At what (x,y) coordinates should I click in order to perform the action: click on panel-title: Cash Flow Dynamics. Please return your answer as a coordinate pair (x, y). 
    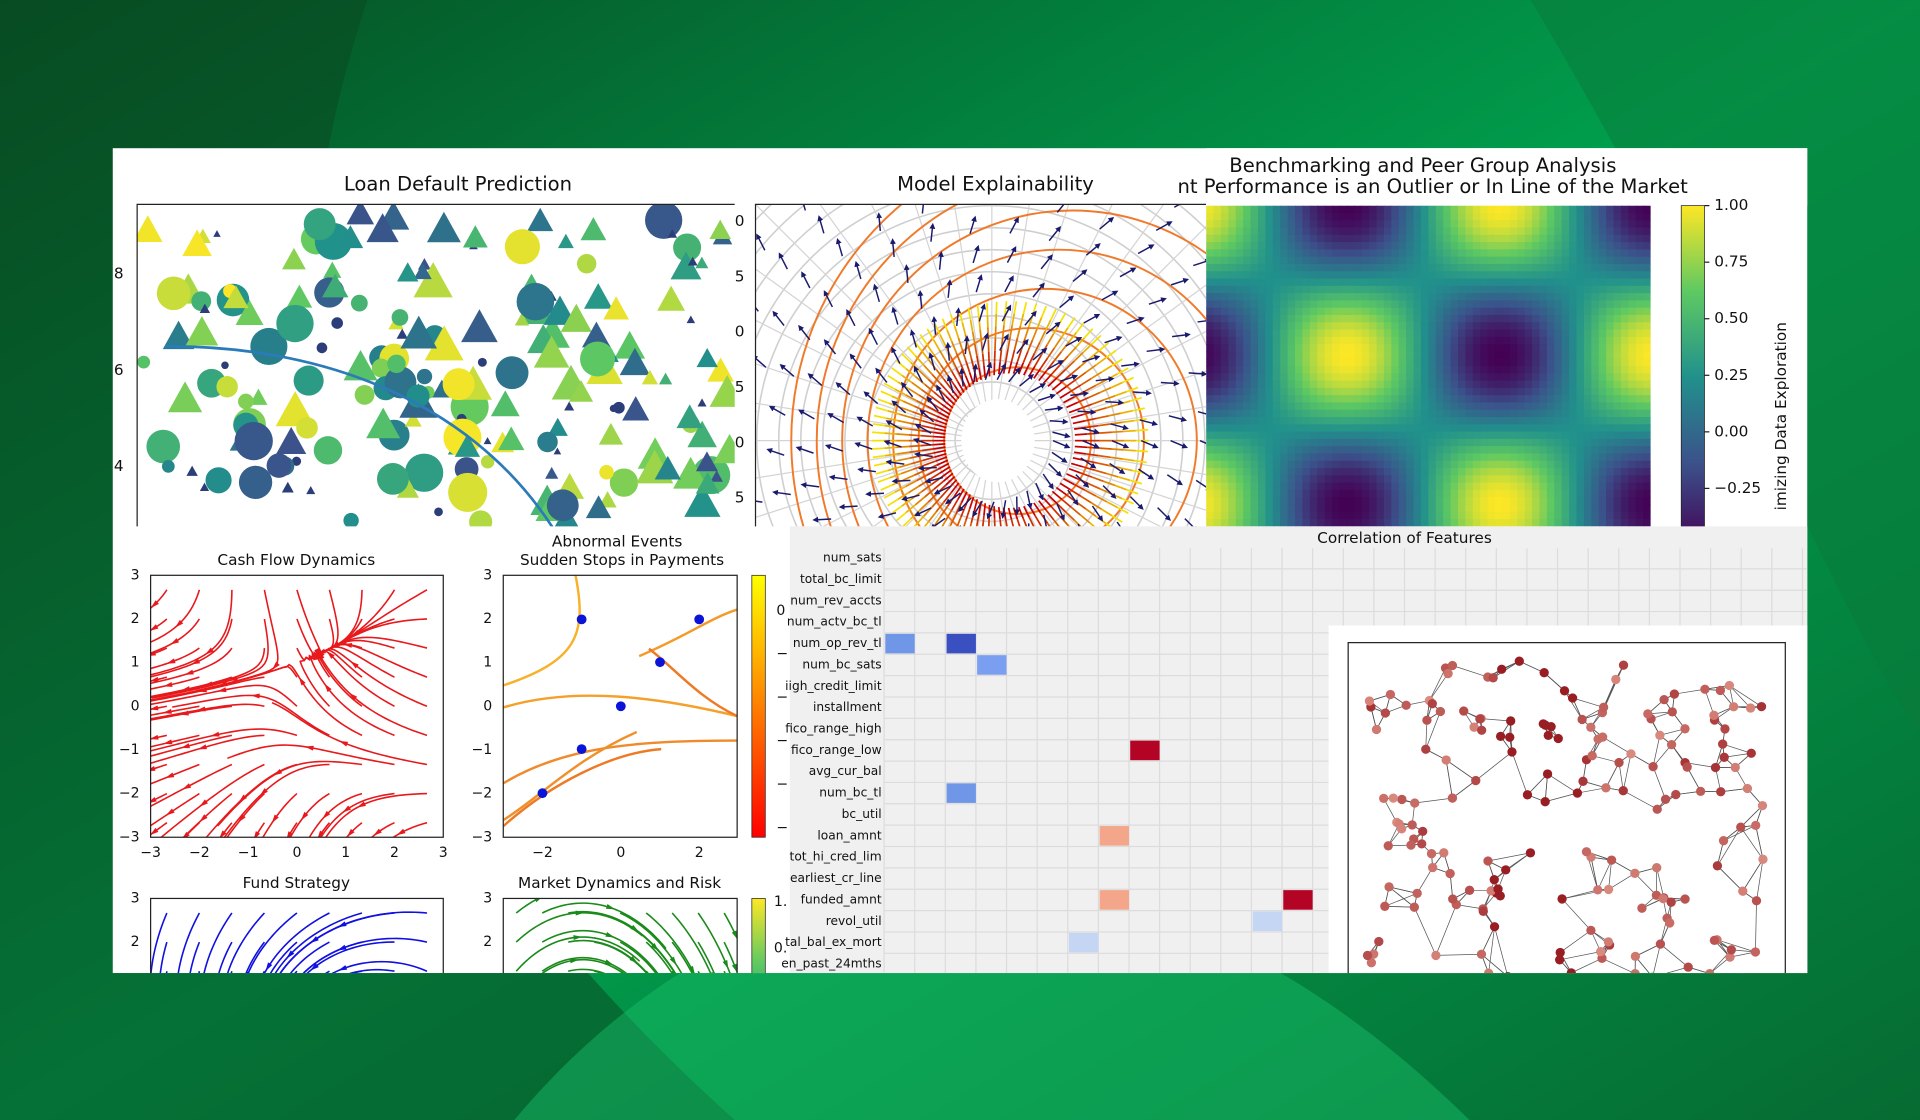
    Looking at the image, I should click on (296, 560).